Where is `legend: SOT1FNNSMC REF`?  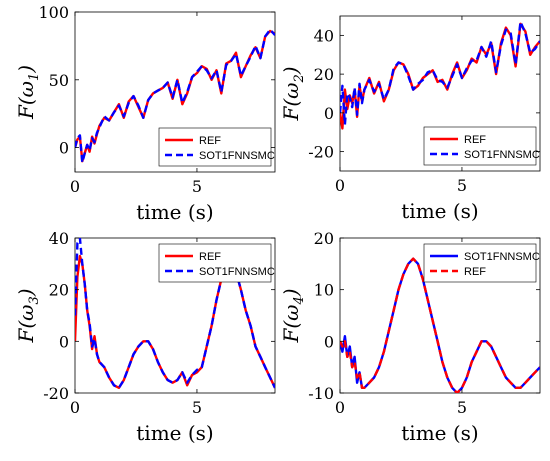 legend: SOT1FNNSMC REF is located at coordinates (481, 263).